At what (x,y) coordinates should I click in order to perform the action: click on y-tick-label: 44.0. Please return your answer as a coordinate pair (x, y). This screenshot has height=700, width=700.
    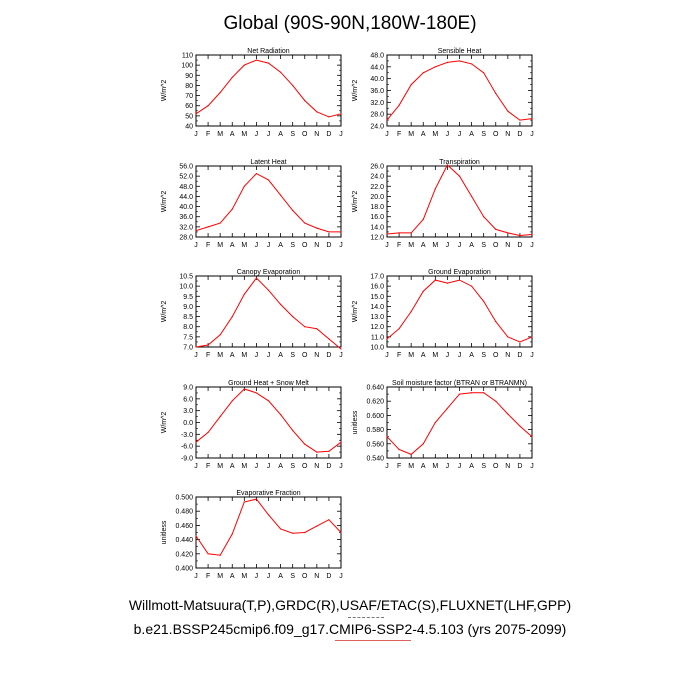
    Looking at the image, I should click on (377, 67).